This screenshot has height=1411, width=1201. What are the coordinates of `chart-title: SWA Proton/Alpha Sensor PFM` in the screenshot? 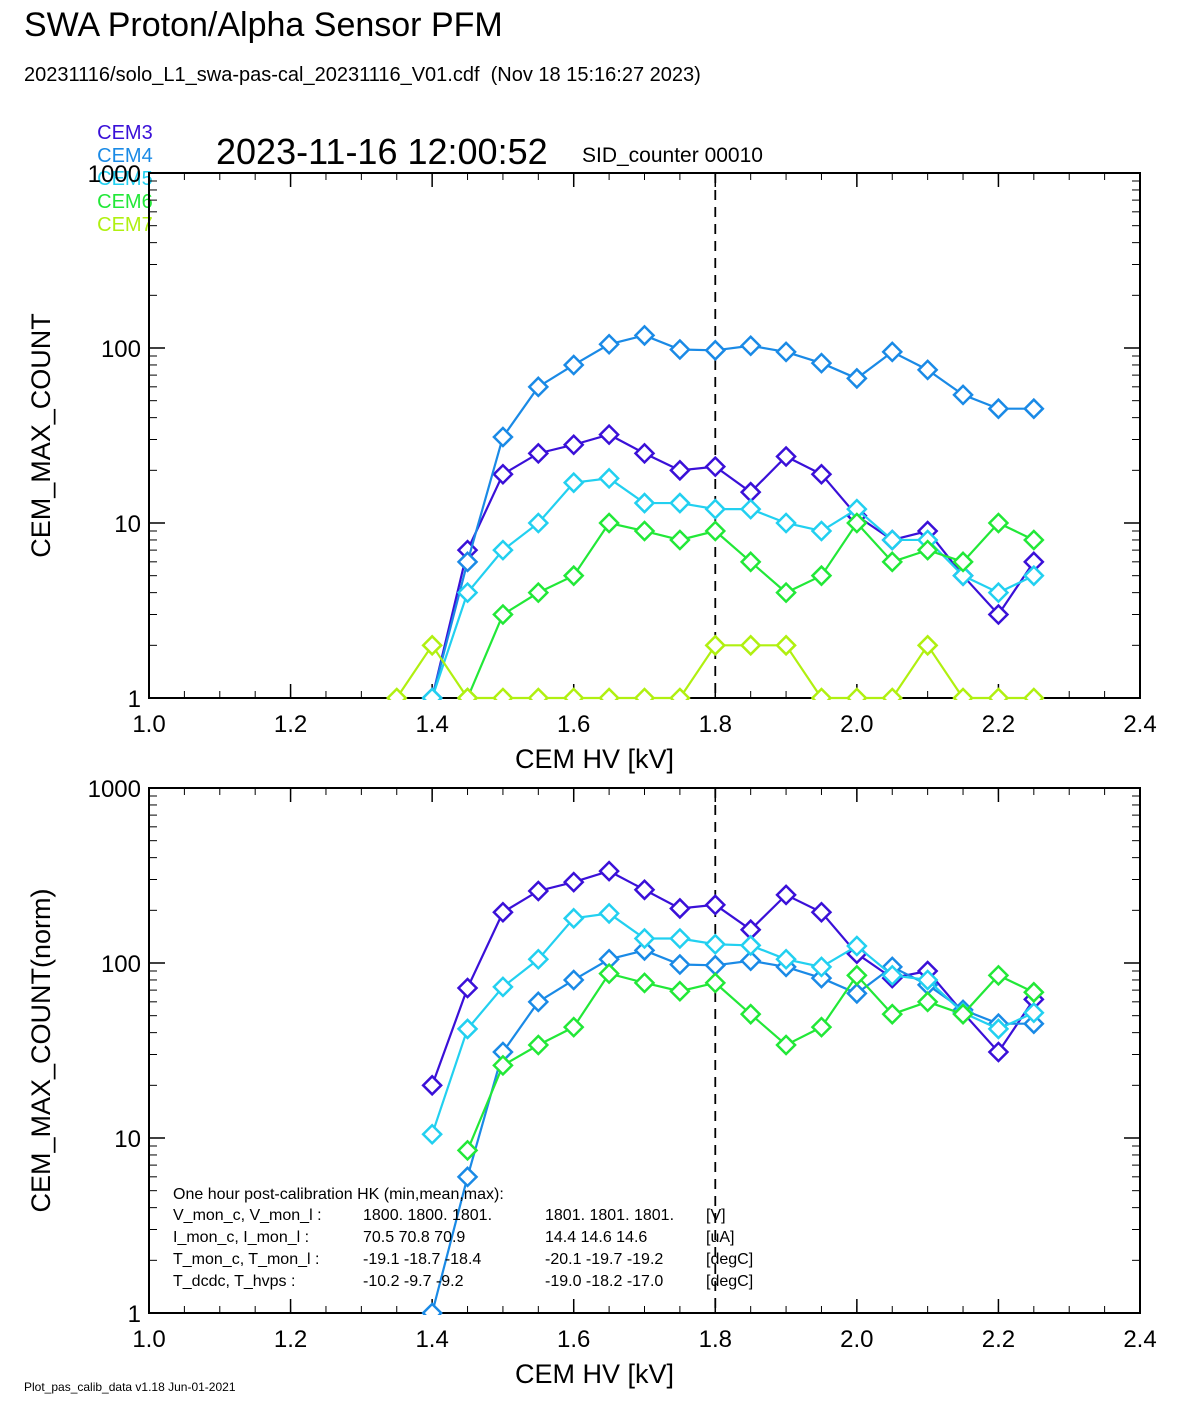 It's located at (263, 25).